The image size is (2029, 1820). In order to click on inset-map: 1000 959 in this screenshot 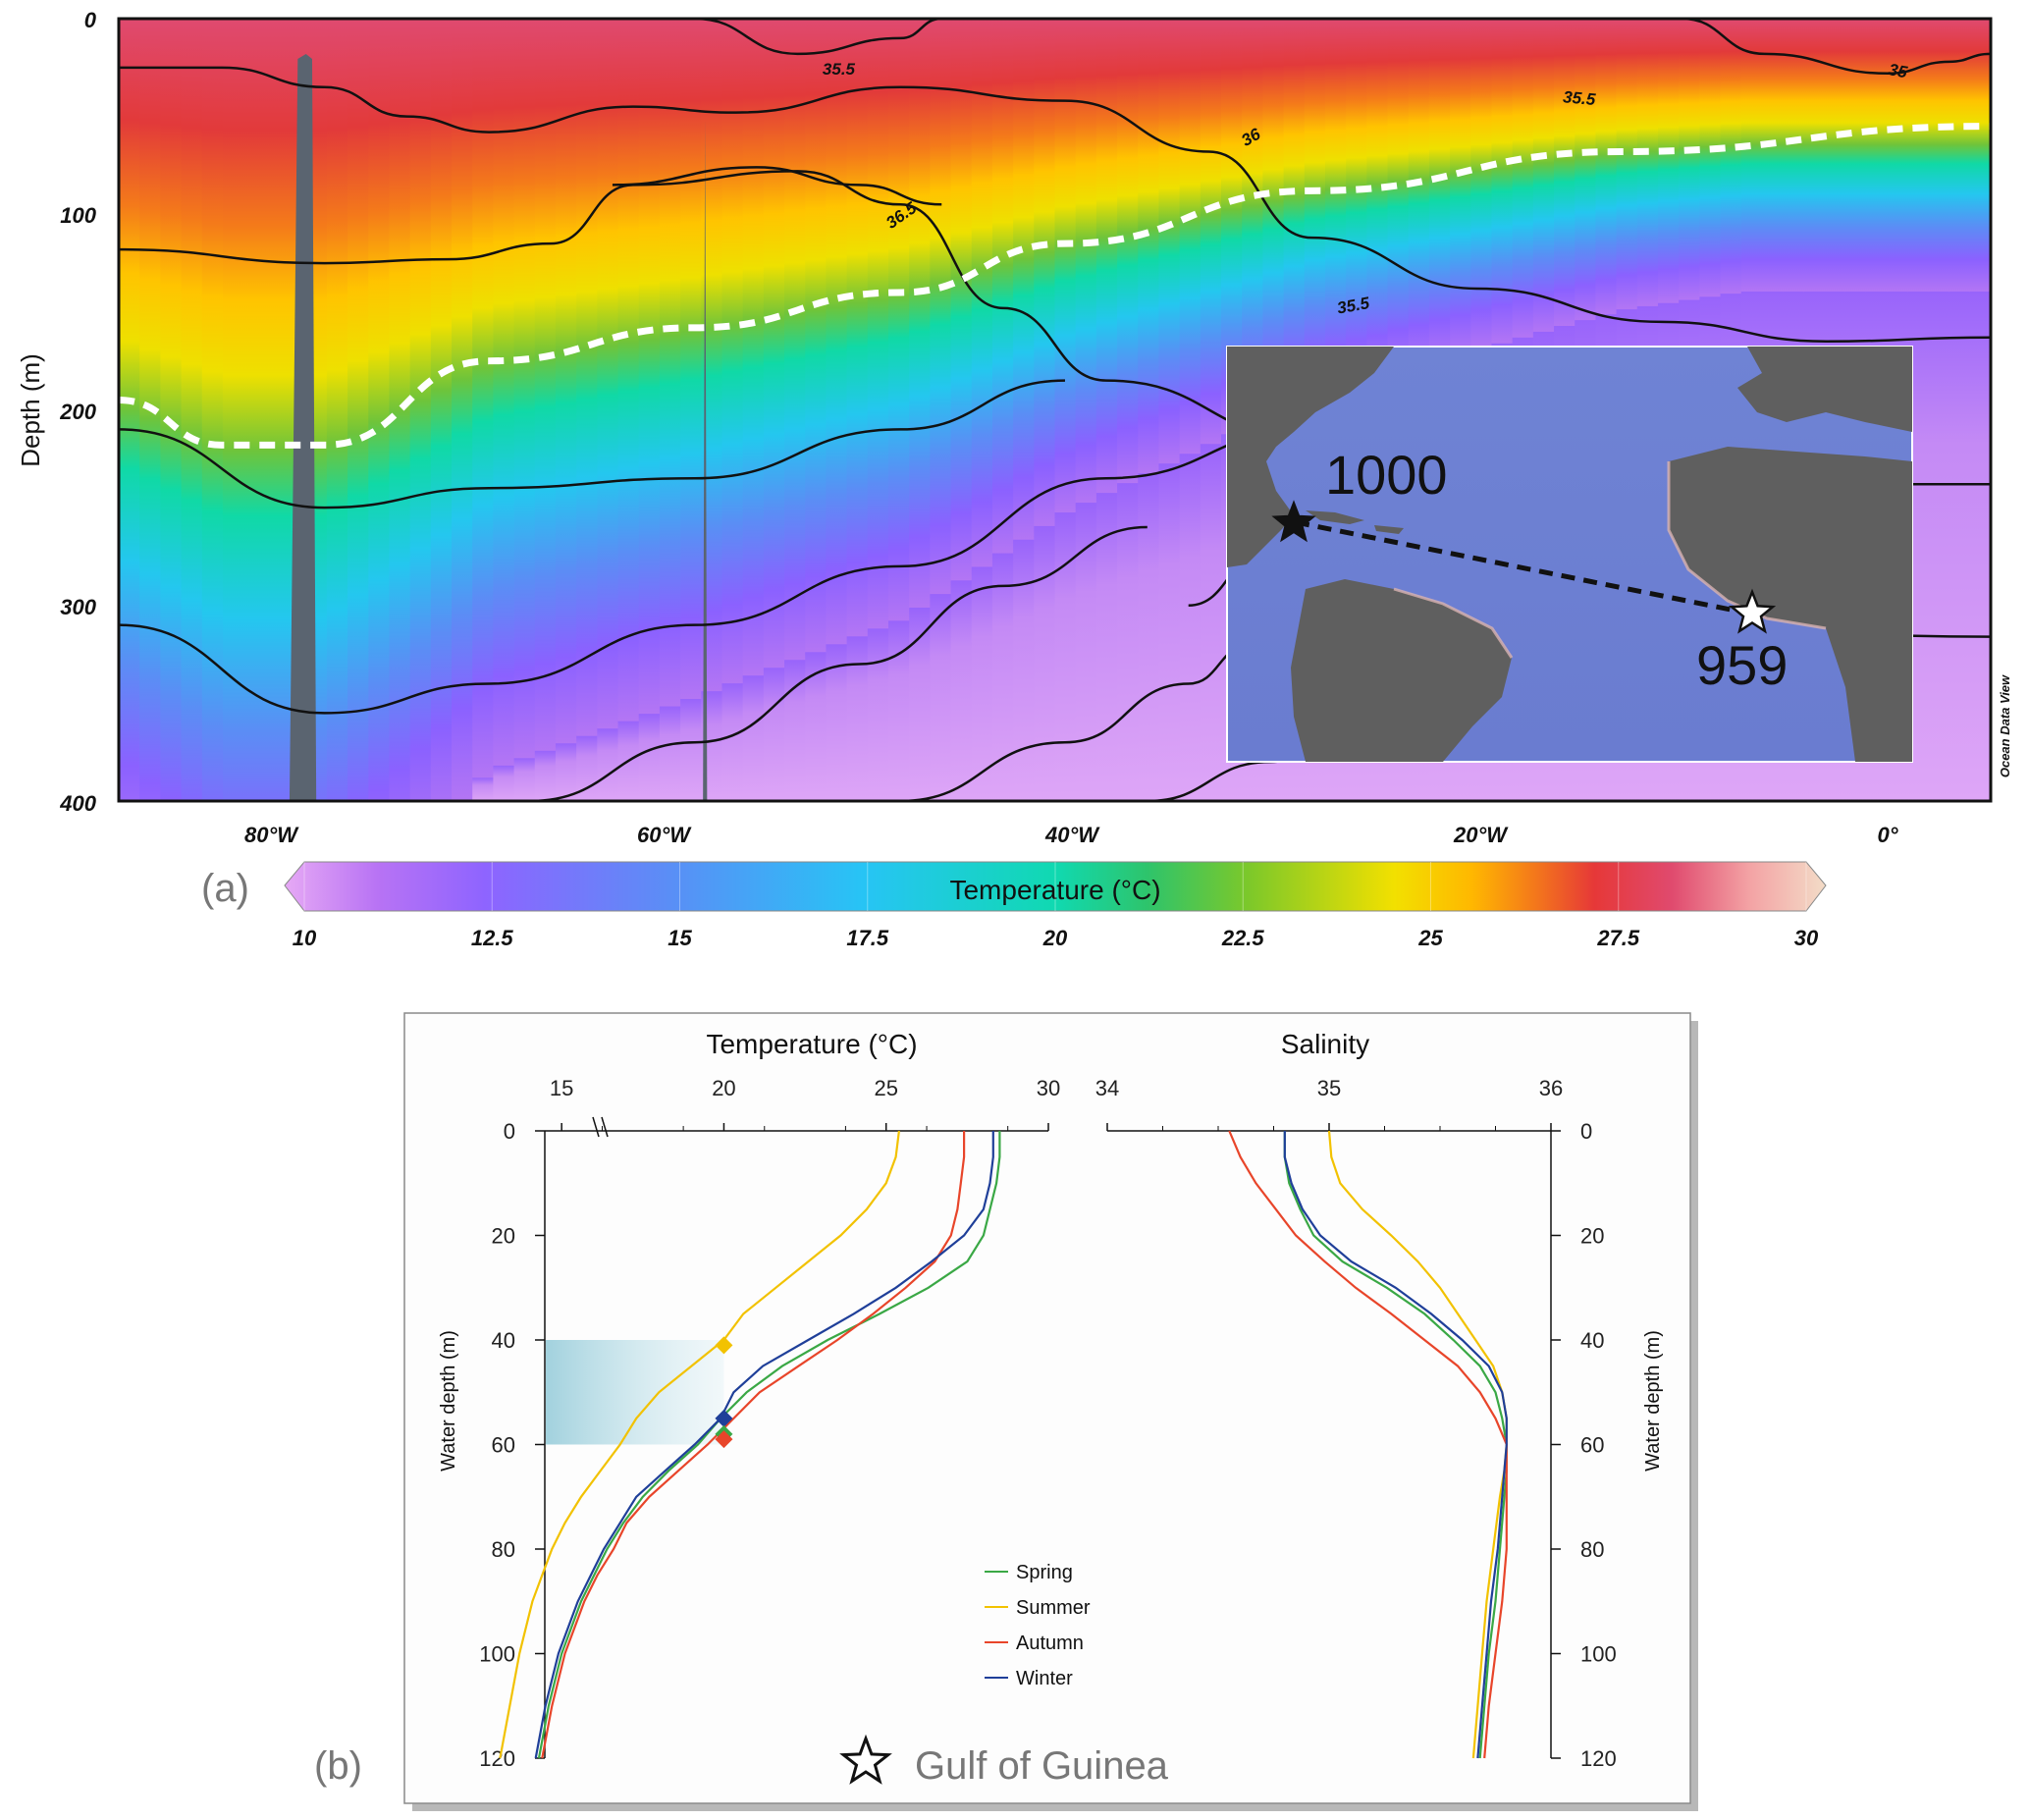, I will do `click(1569, 554)`.